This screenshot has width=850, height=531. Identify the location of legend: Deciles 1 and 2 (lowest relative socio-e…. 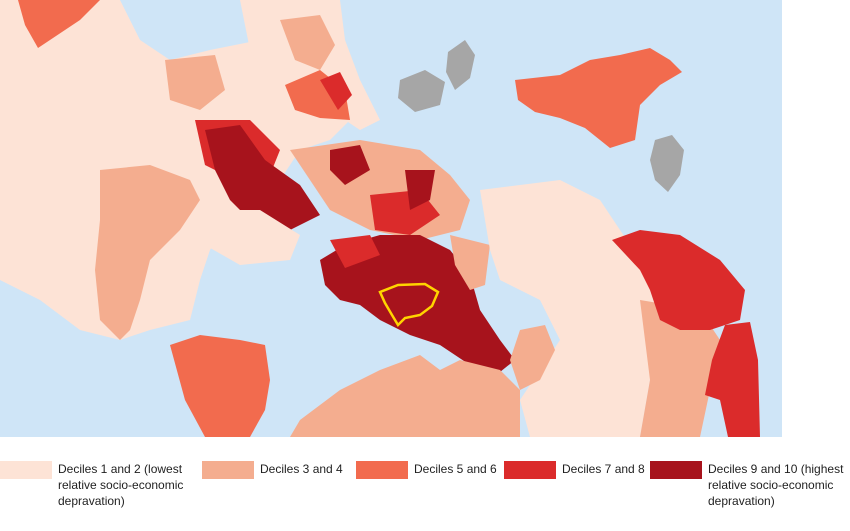
(425, 493).